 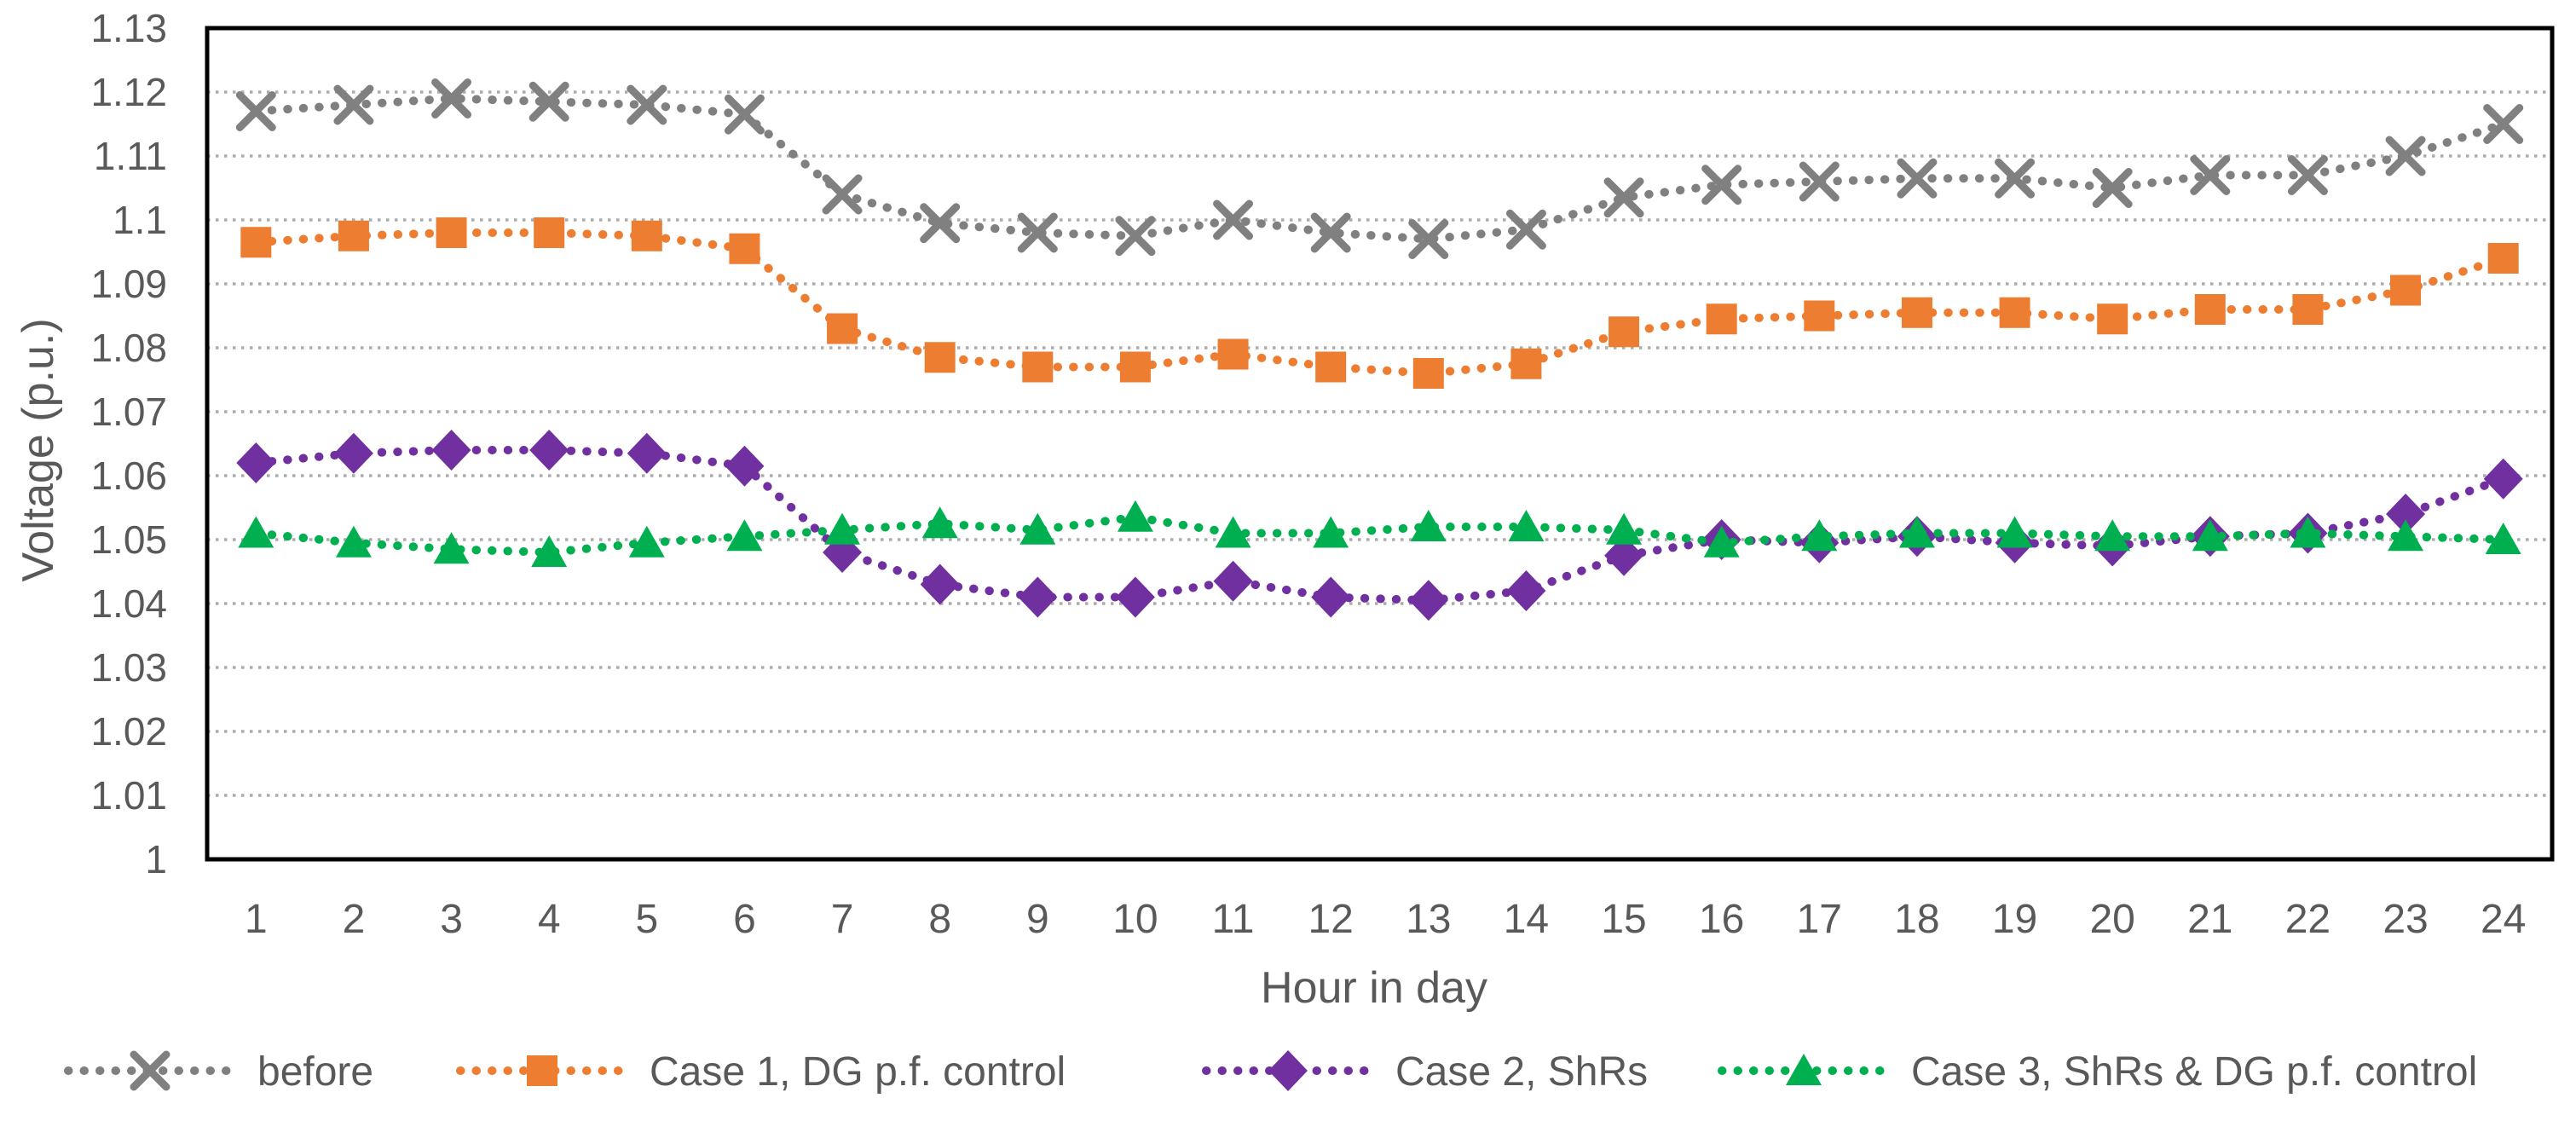 What do you see at coordinates (1330, 919) in the screenshot?
I see `x-tick-label: 12` at bounding box center [1330, 919].